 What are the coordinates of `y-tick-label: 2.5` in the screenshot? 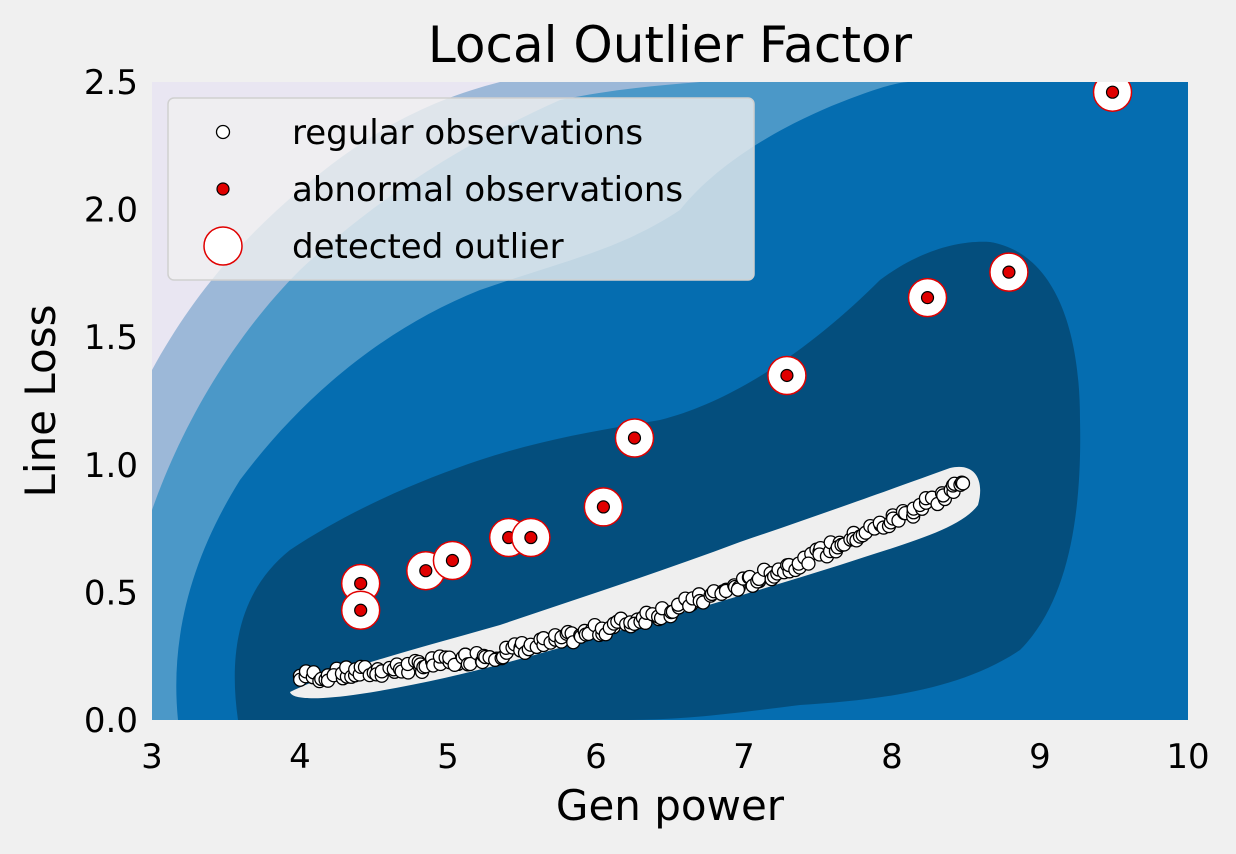 It's located at (111, 83).